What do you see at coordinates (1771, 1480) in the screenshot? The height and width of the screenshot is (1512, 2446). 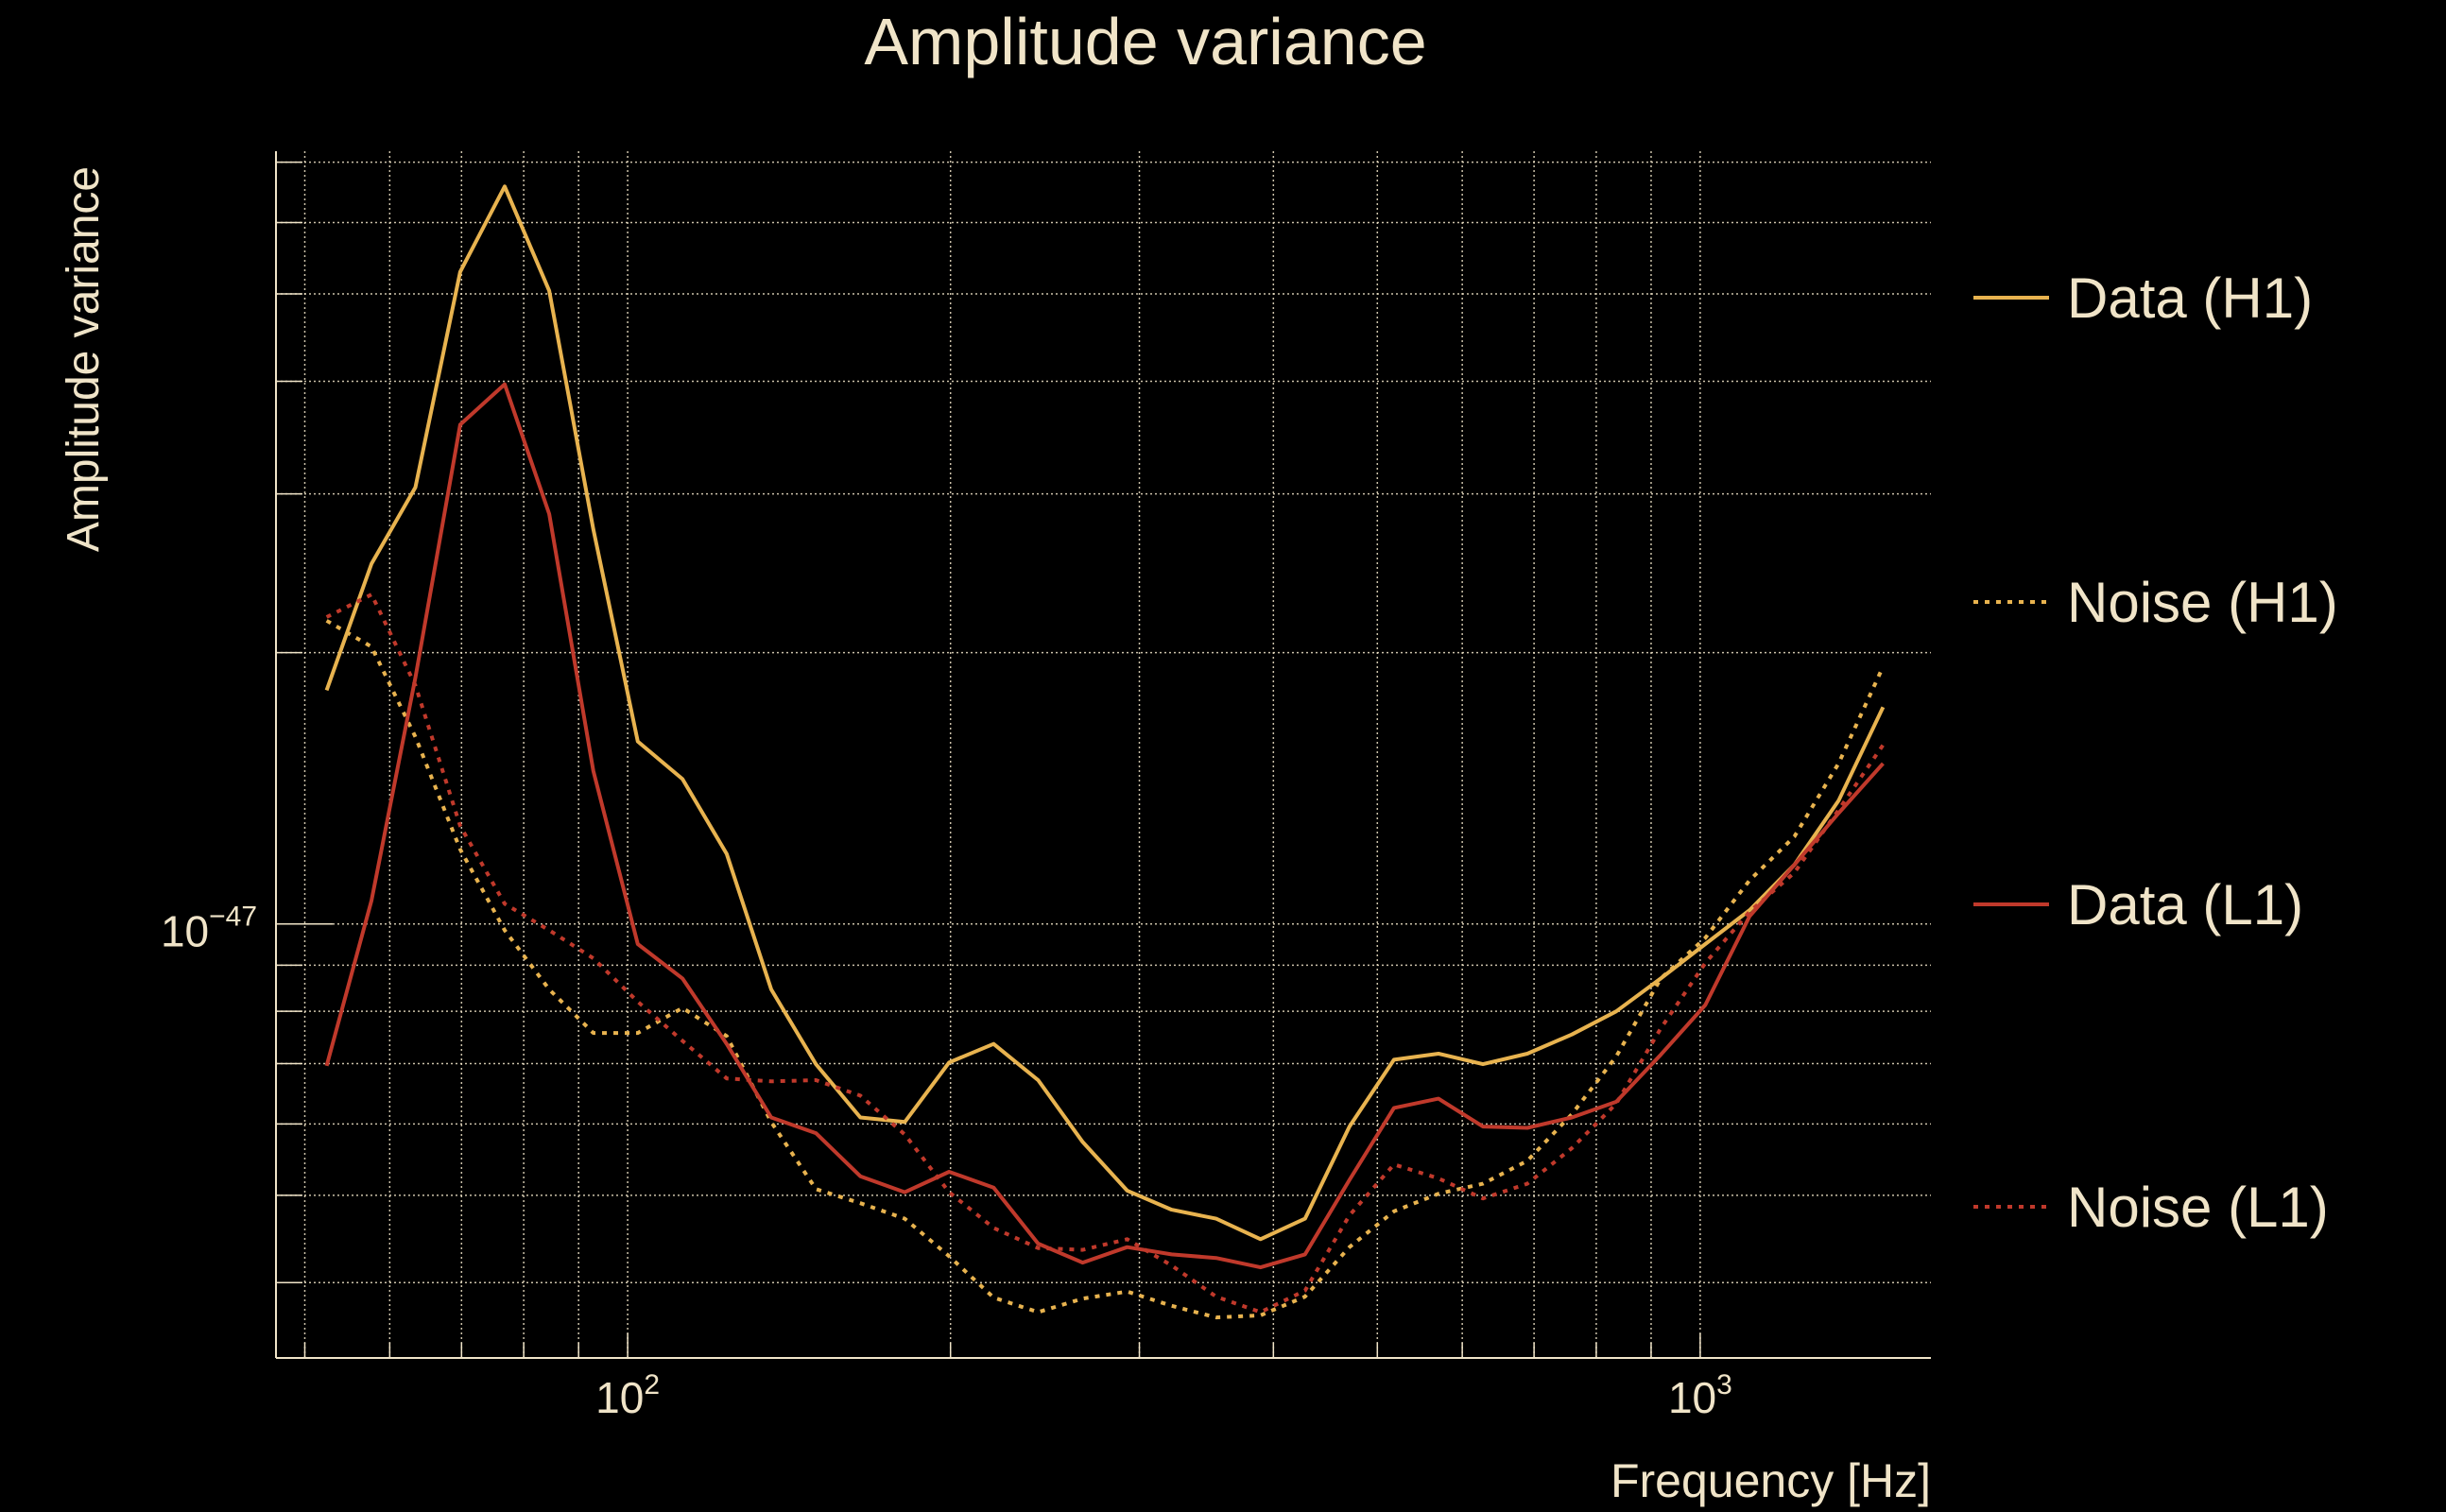 I see `x-axis-label: Frequency [Hz]` at bounding box center [1771, 1480].